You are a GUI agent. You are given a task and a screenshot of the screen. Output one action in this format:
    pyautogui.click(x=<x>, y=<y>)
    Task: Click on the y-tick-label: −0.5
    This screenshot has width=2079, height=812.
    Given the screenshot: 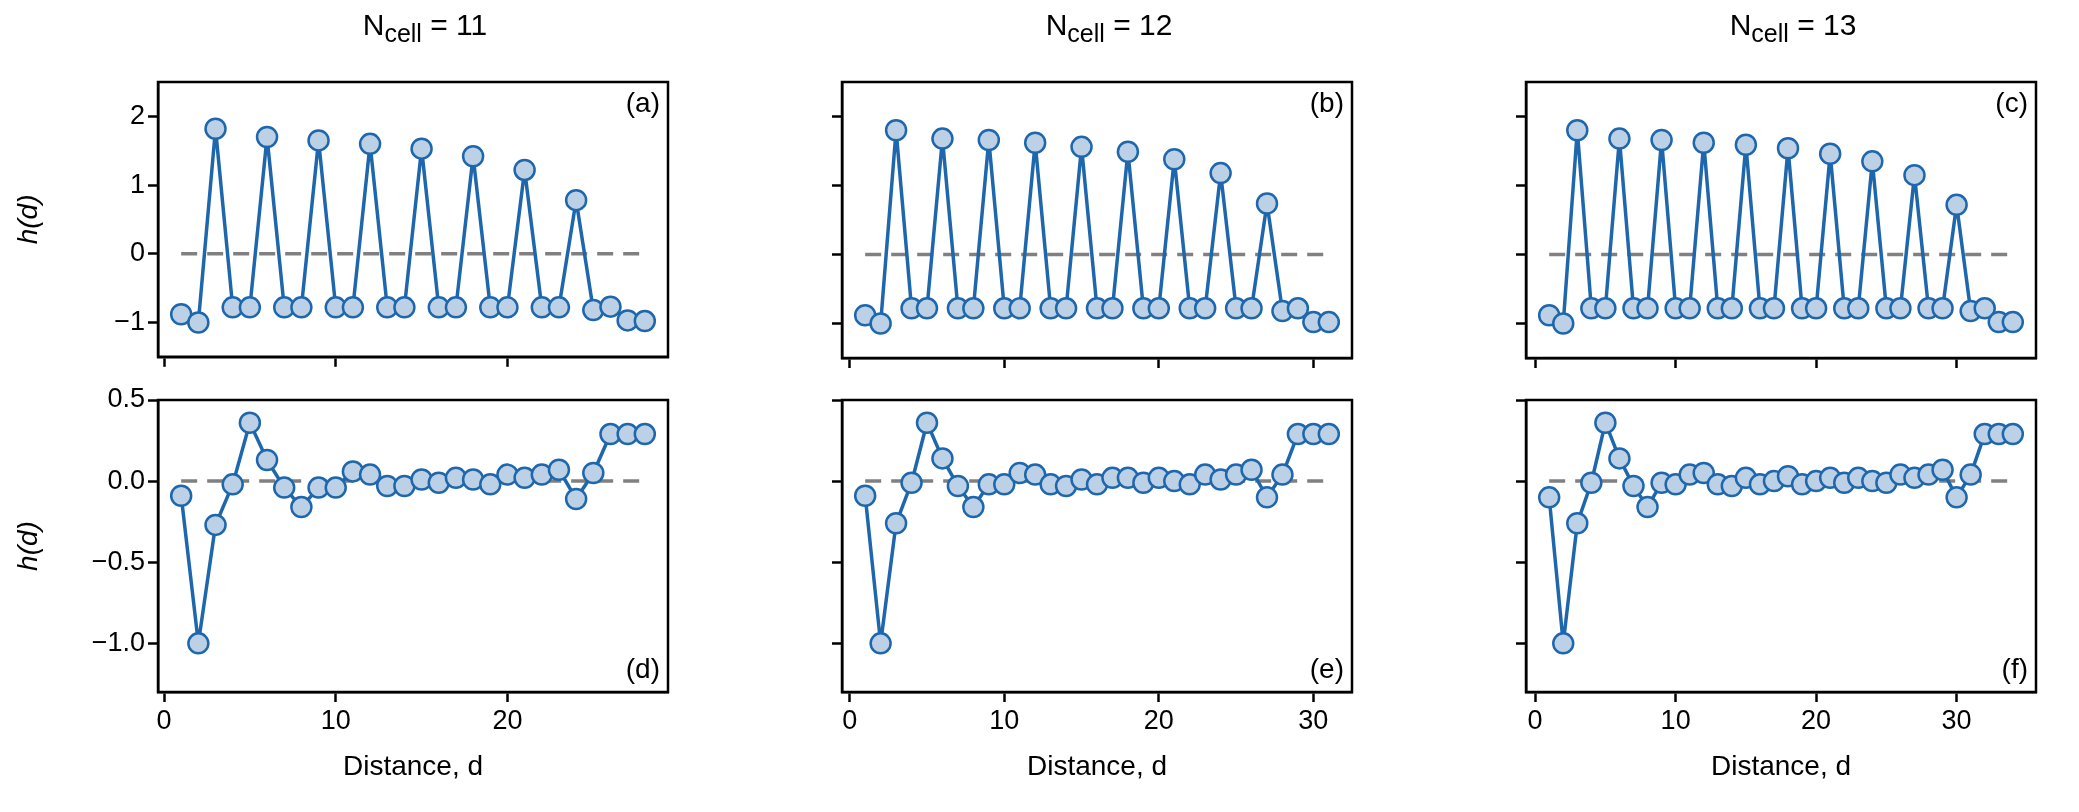 What is the action you would take?
    pyautogui.click(x=118, y=560)
    